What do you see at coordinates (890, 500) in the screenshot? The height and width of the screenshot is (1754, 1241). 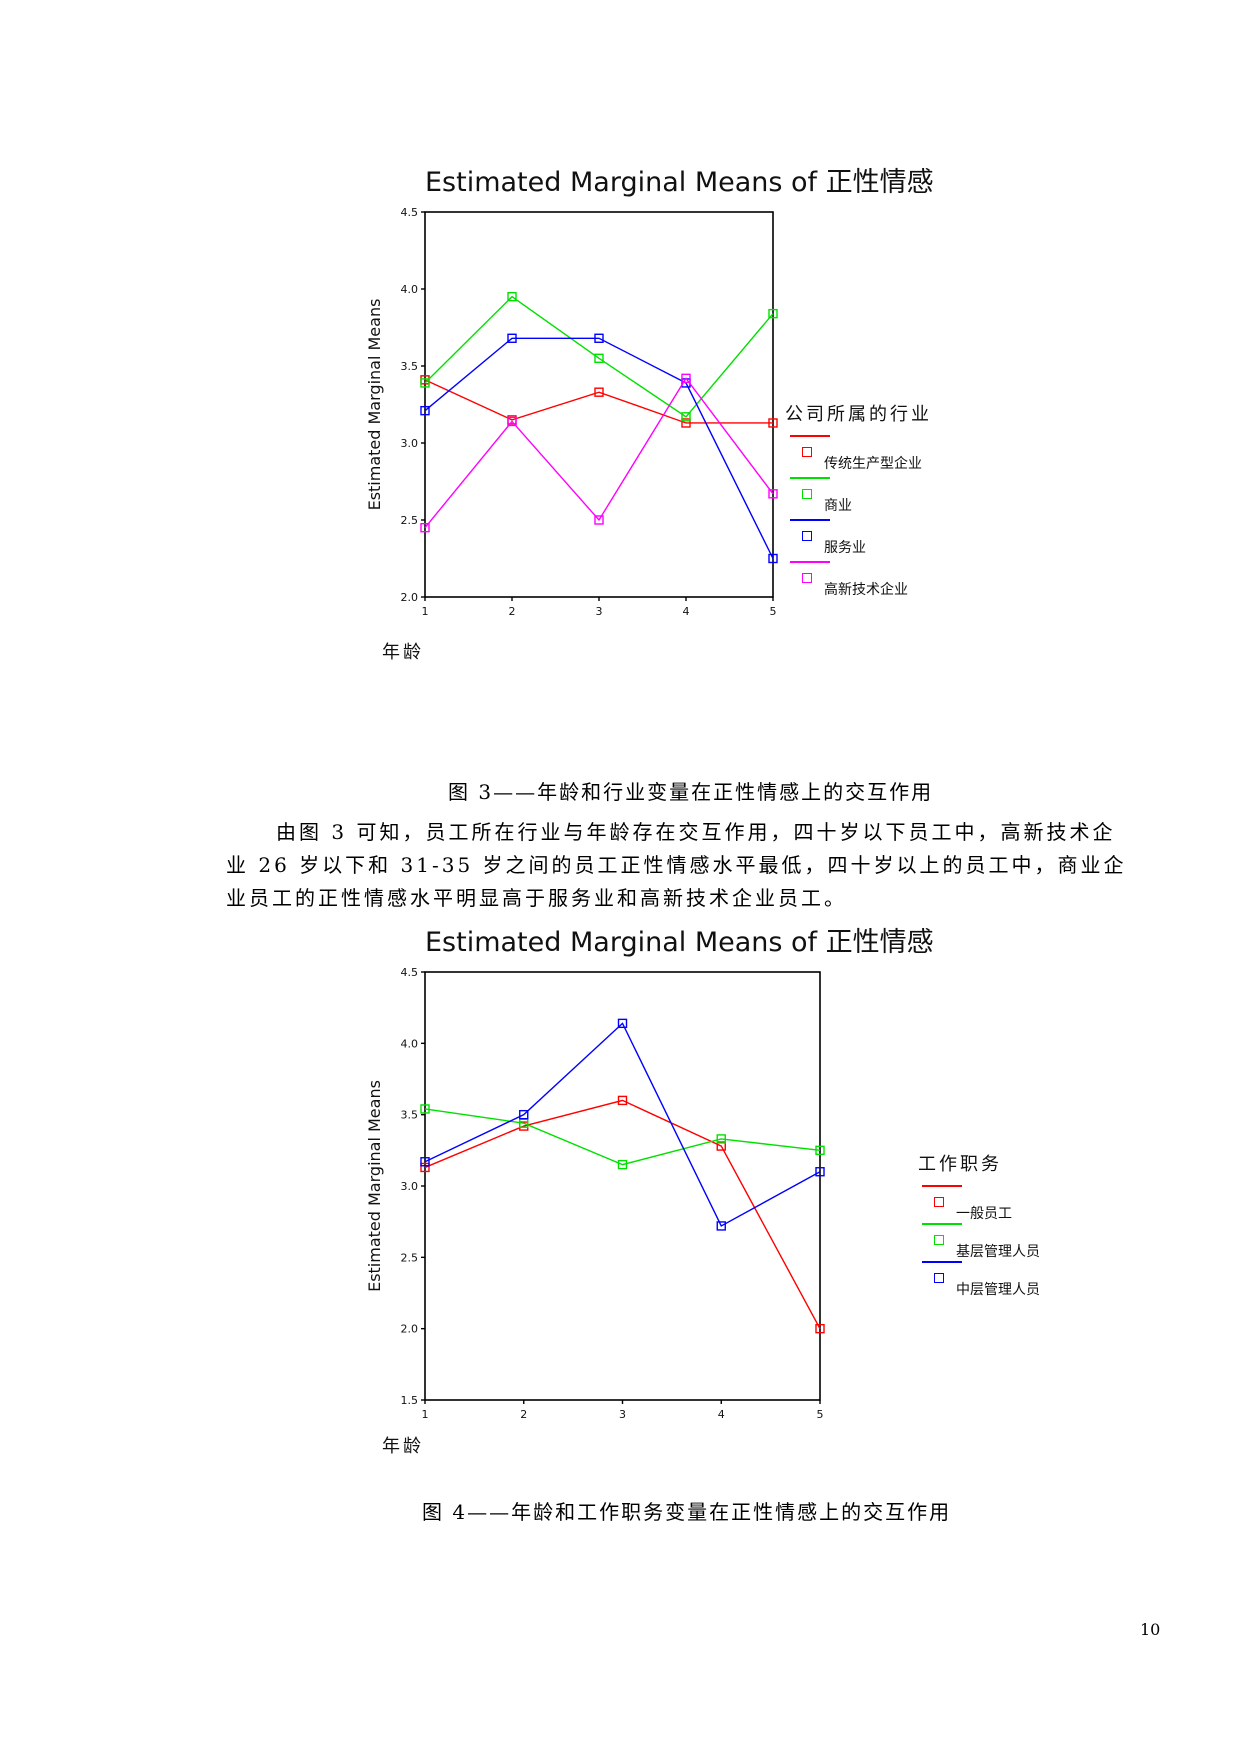 I see `legend-item: 商业` at bounding box center [890, 500].